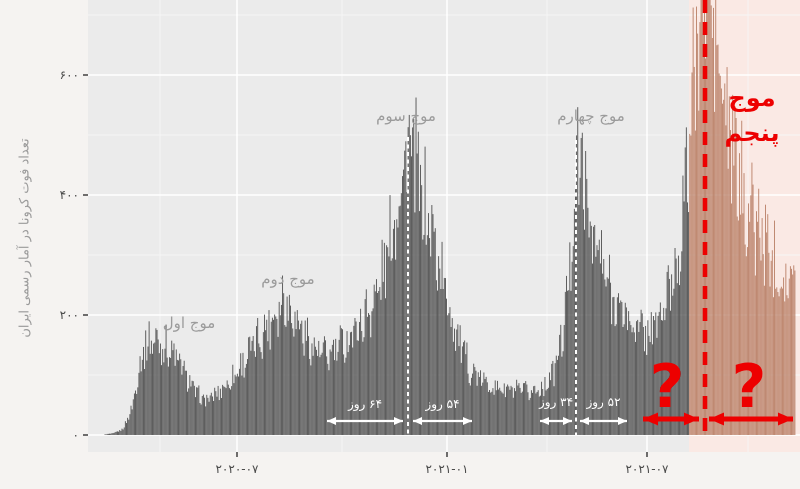  I want to click on interval-days-label: ۵۲ روز, so click(602, 402).